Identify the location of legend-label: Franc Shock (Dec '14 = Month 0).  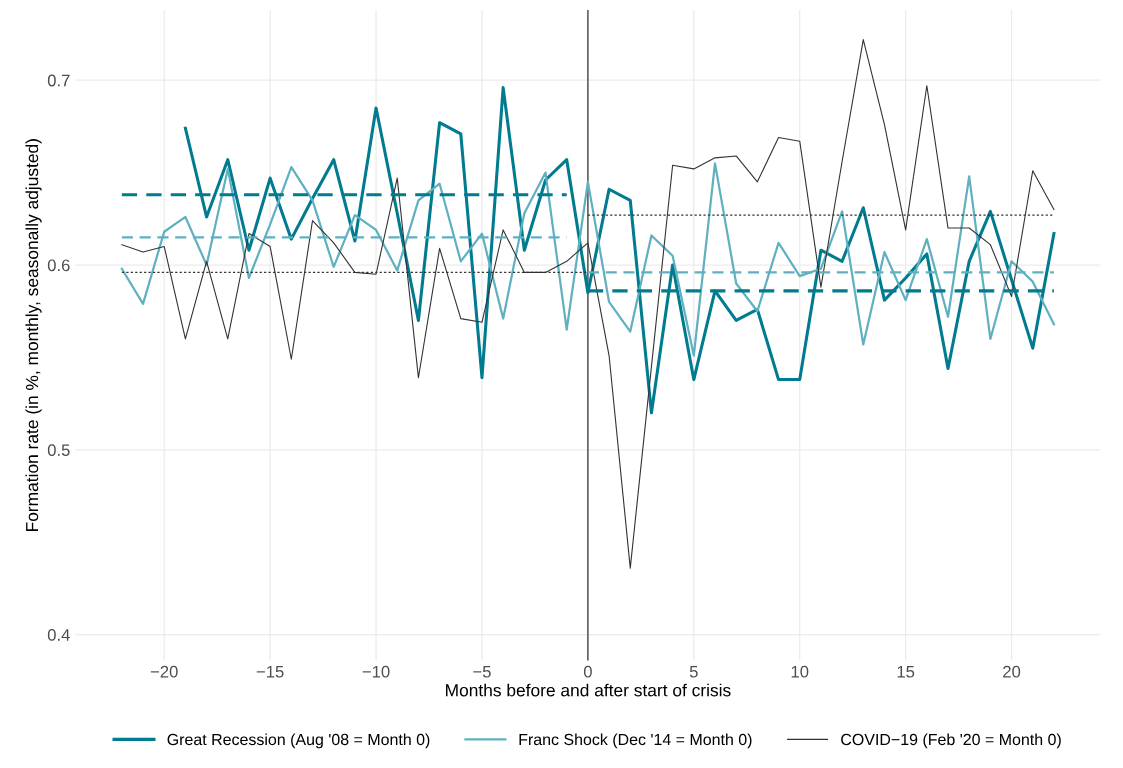
(635, 741).